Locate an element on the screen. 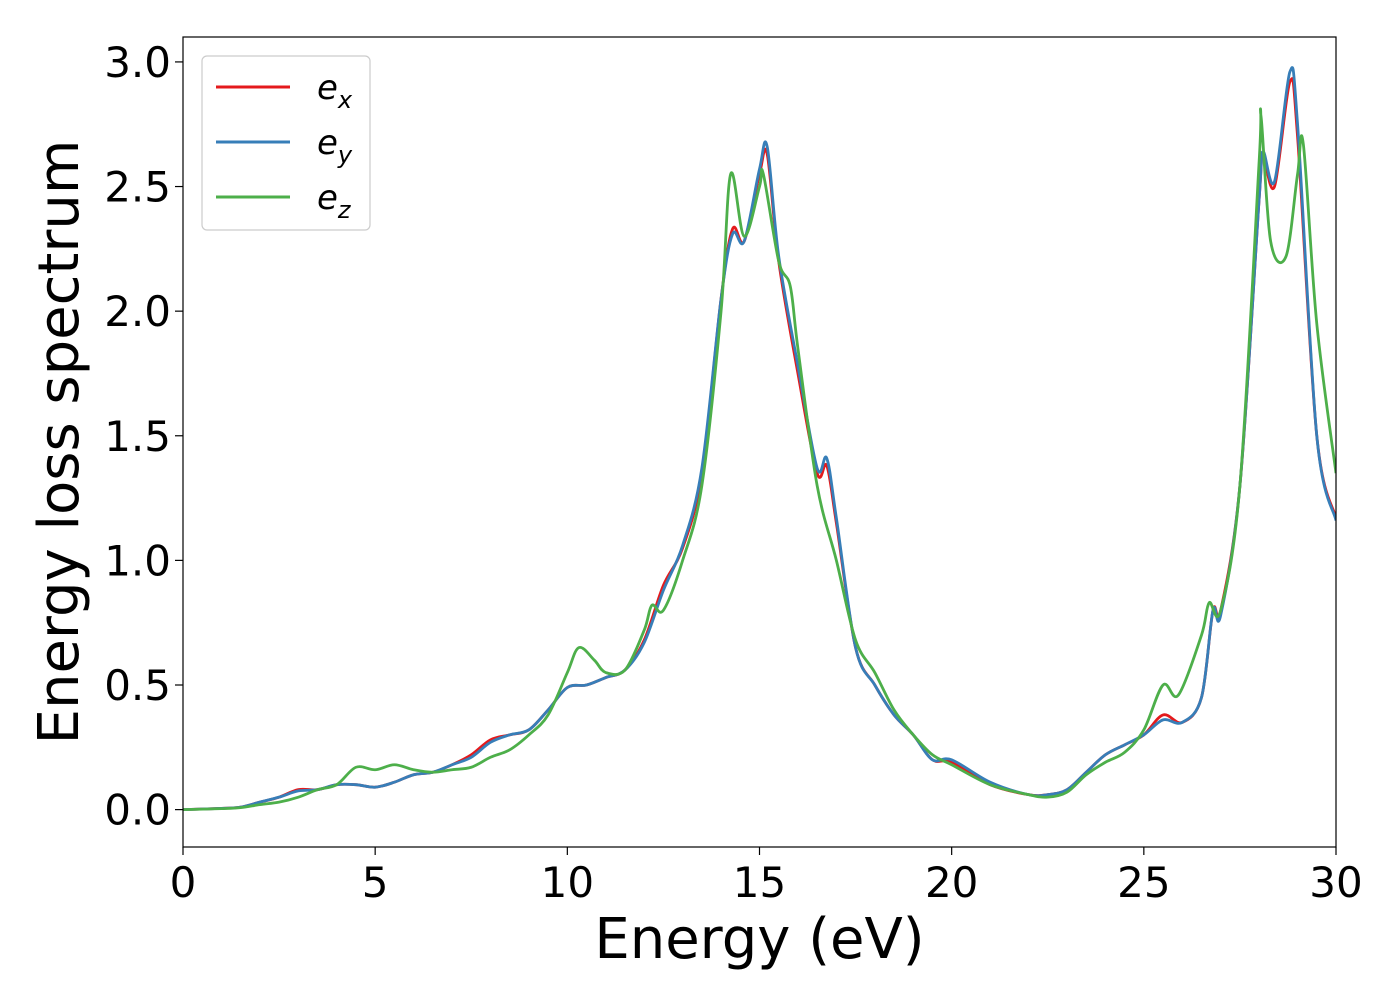  legend-label-ex: ex is located at coordinates (335, 91).